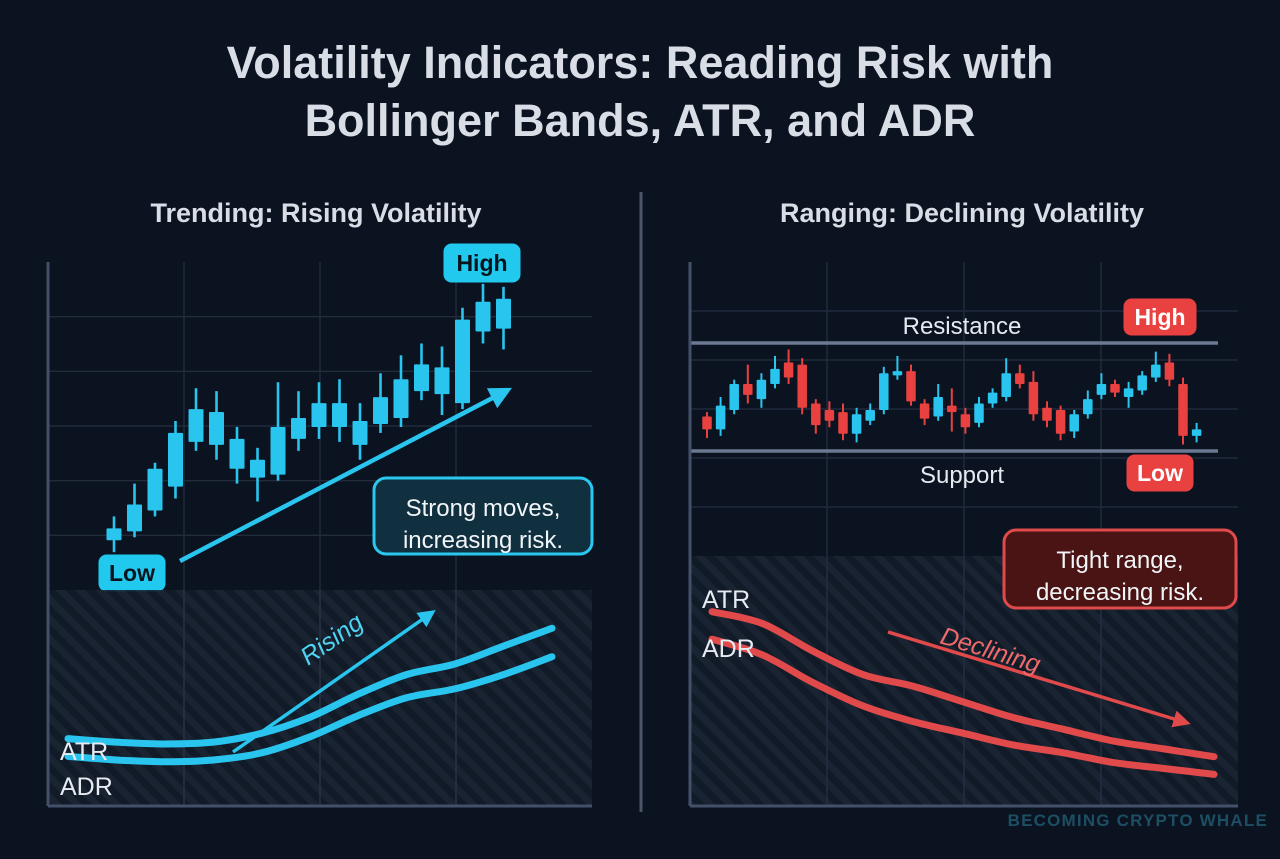 The image size is (1280, 859). I want to click on right-atr-label: ATR, so click(726, 600).